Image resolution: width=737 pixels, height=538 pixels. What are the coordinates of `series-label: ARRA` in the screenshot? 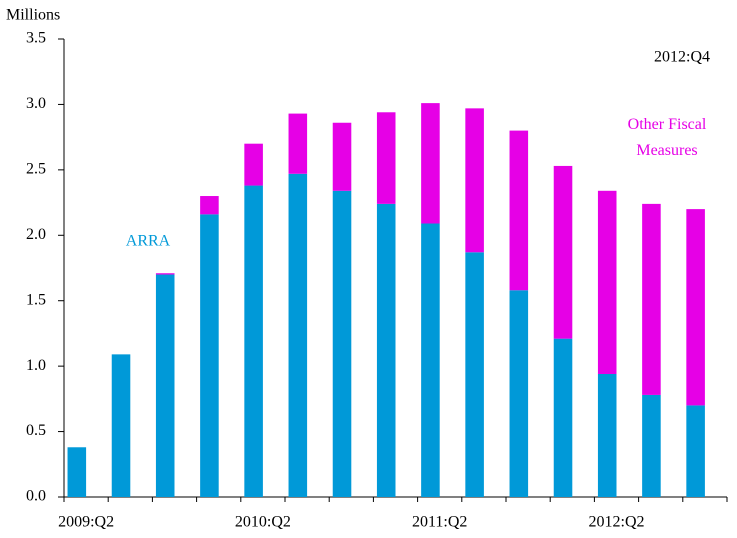 It's located at (148, 241).